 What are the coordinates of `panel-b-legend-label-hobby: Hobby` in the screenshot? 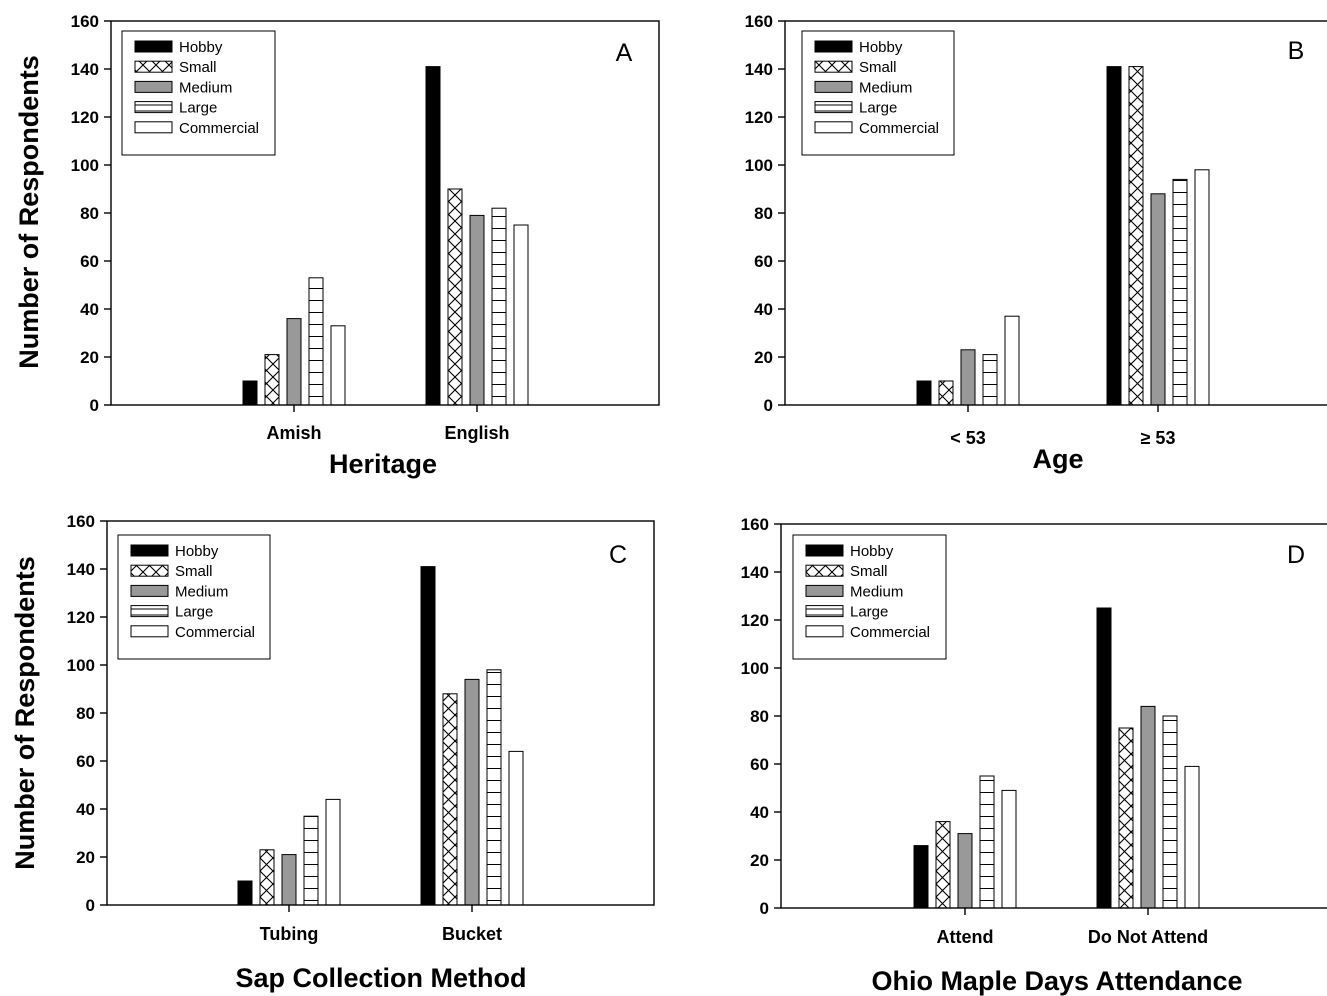 It's located at (881, 47).